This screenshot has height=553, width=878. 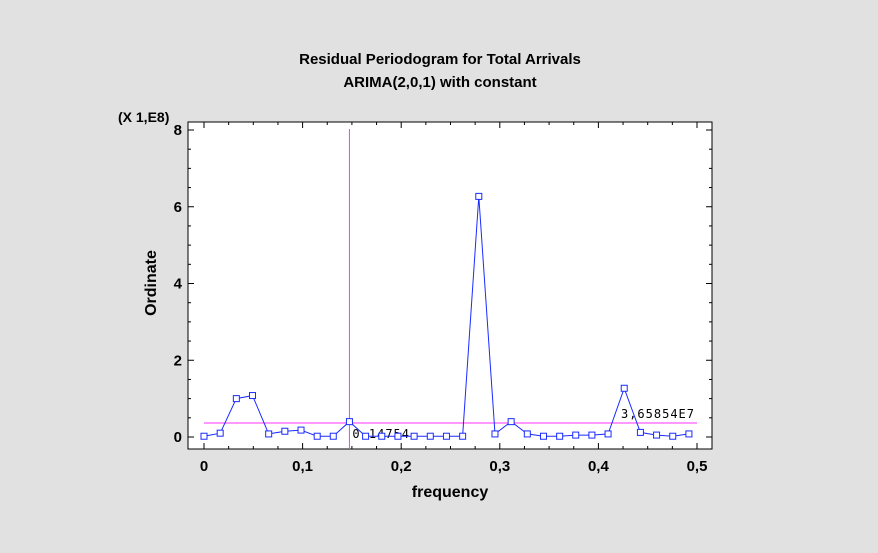 I want to click on y-tick-label: 4, so click(x=178, y=284).